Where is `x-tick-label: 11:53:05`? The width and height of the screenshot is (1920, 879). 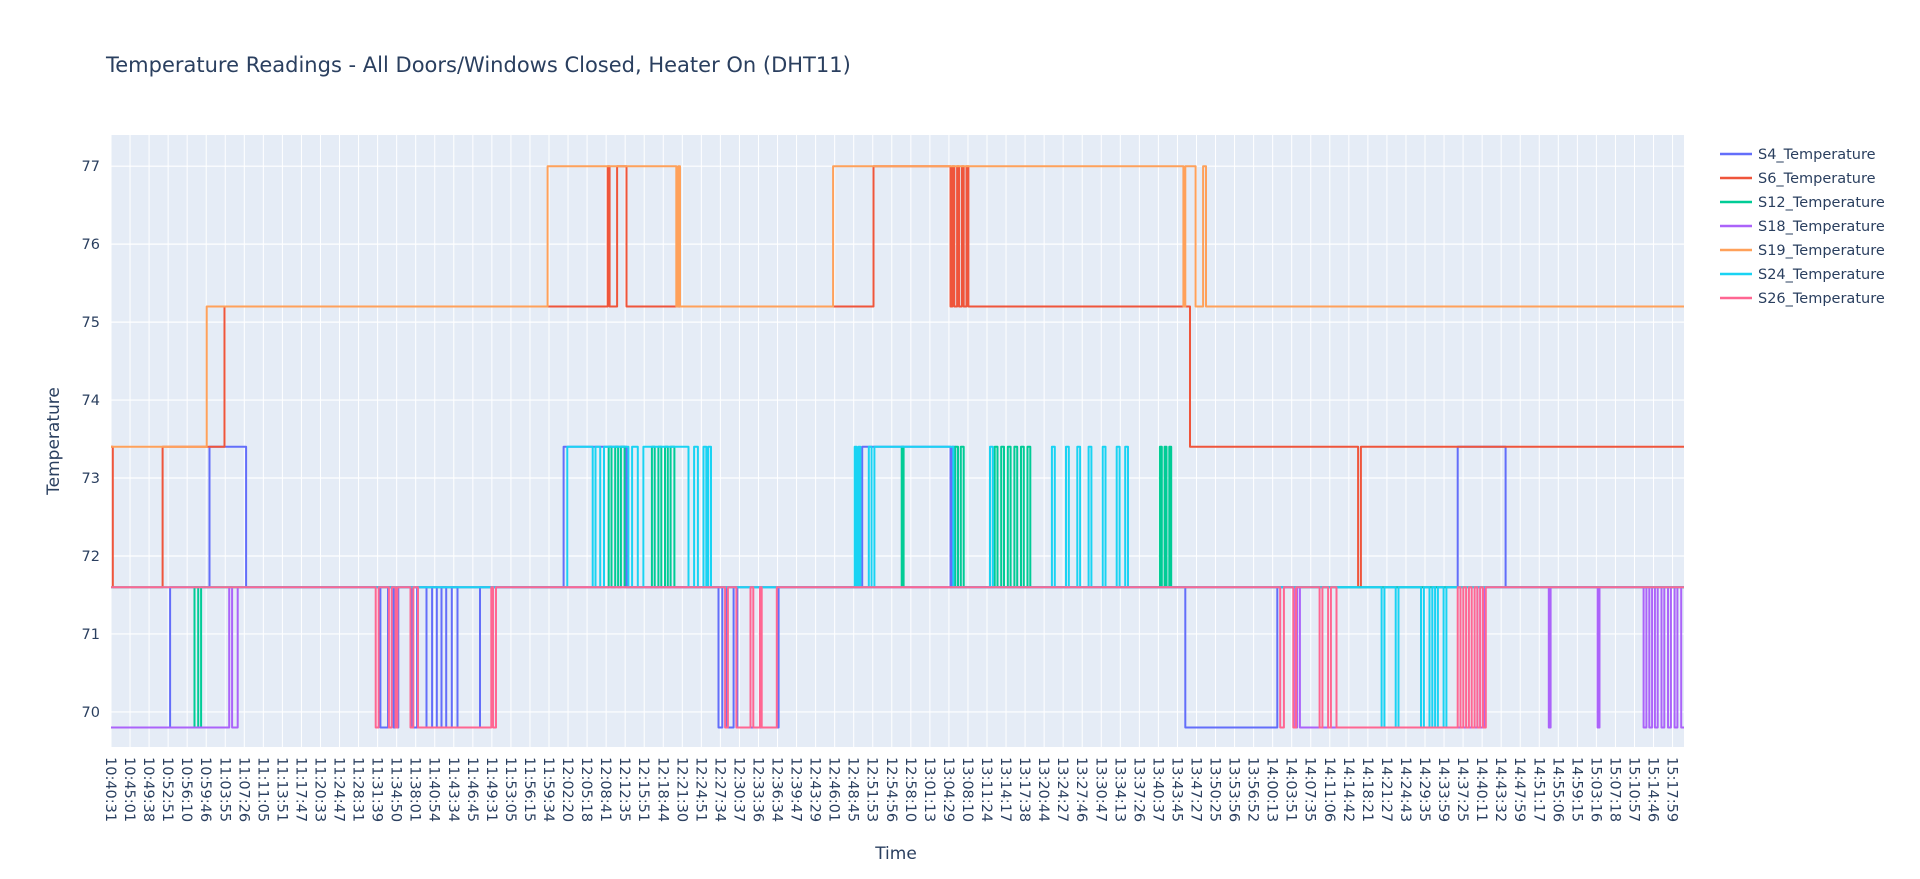 x-tick-label: 11:53:05 is located at coordinates (510, 789).